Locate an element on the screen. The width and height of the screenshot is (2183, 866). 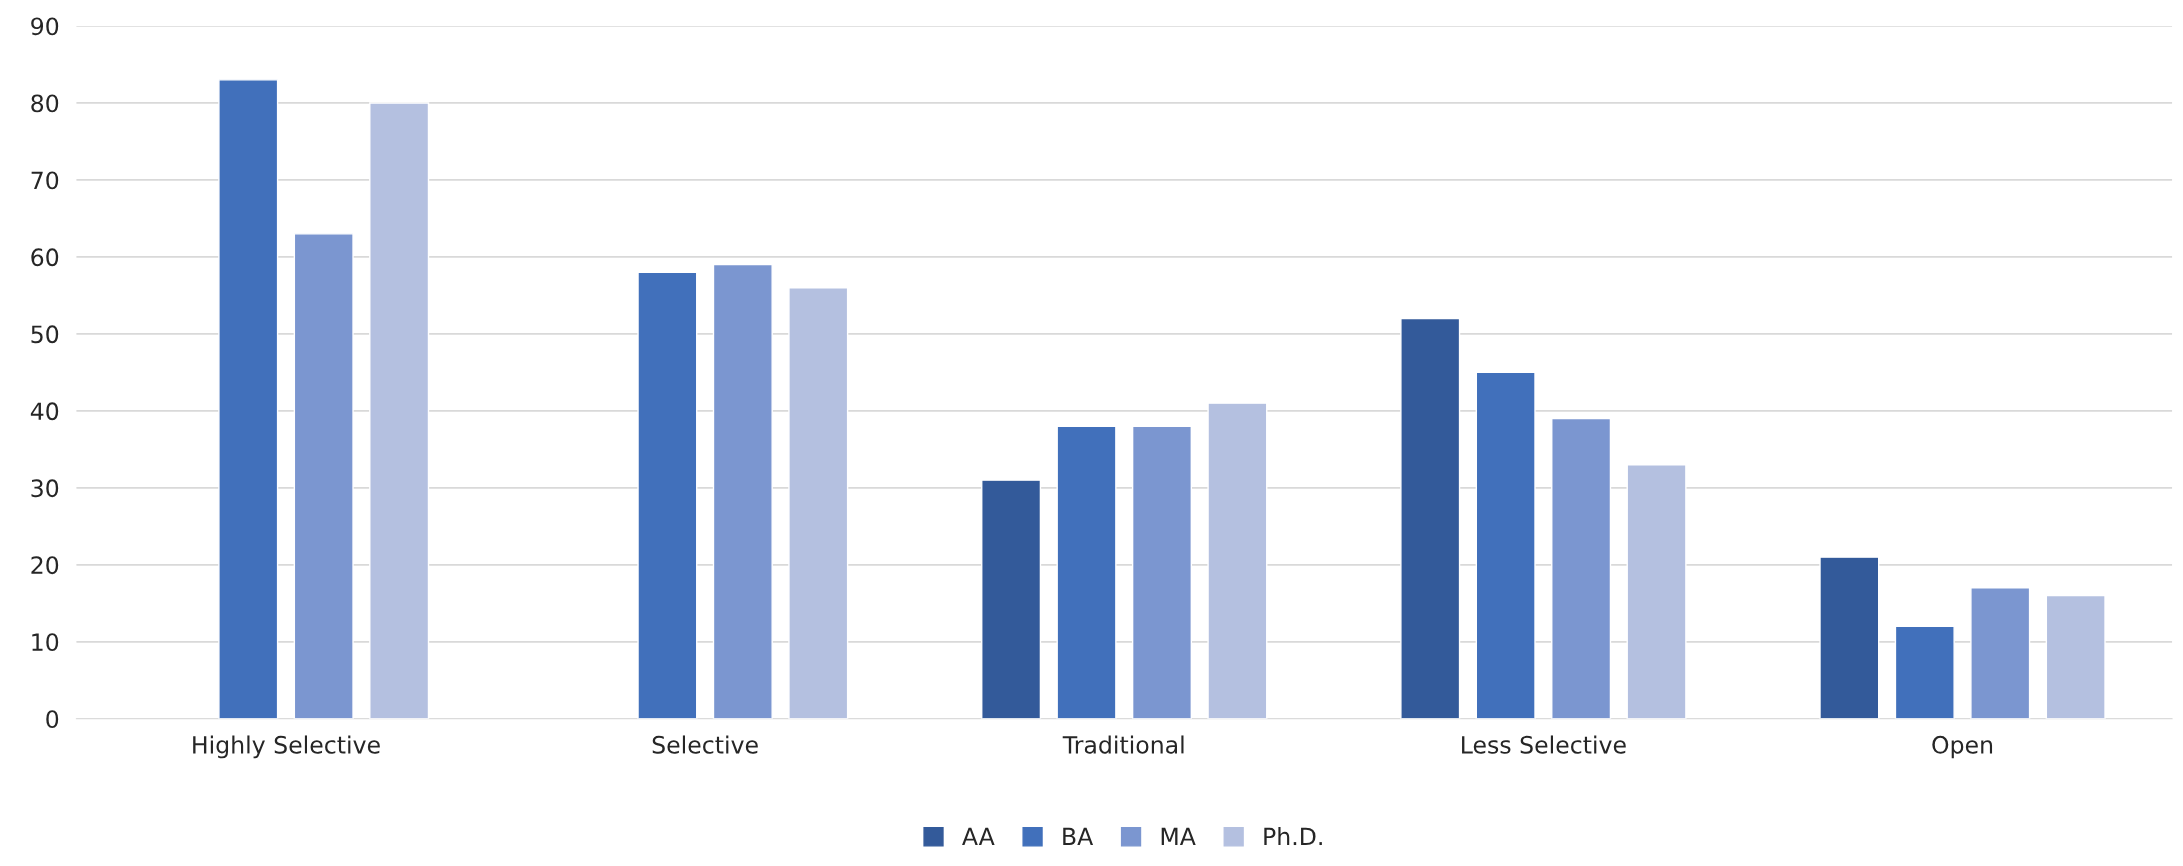
y-tick-label: 70 is located at coordinates (45, 180).